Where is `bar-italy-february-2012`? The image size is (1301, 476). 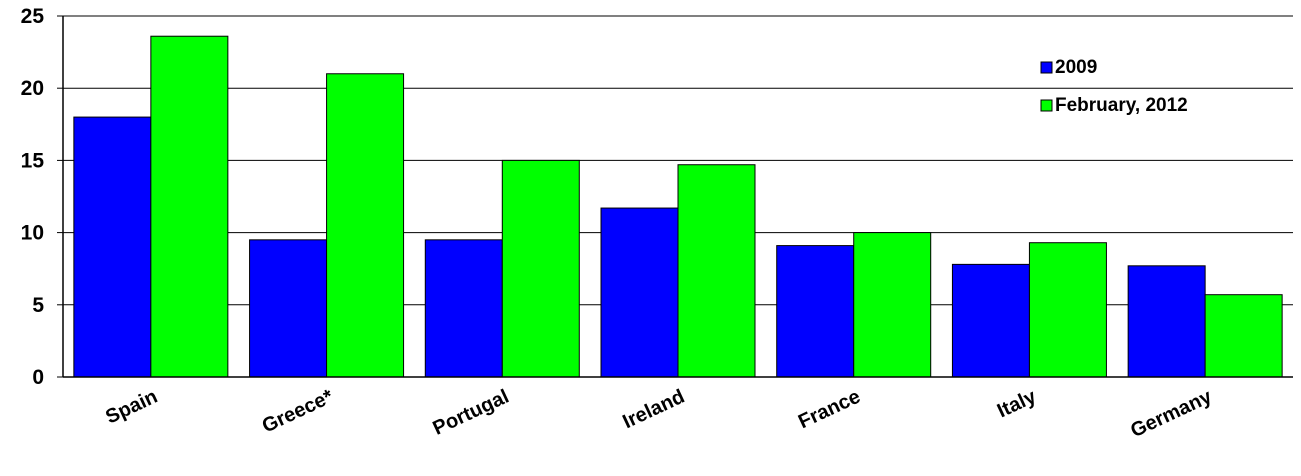
bar-italy-february-2012 is located at coordinates (1067, 310).